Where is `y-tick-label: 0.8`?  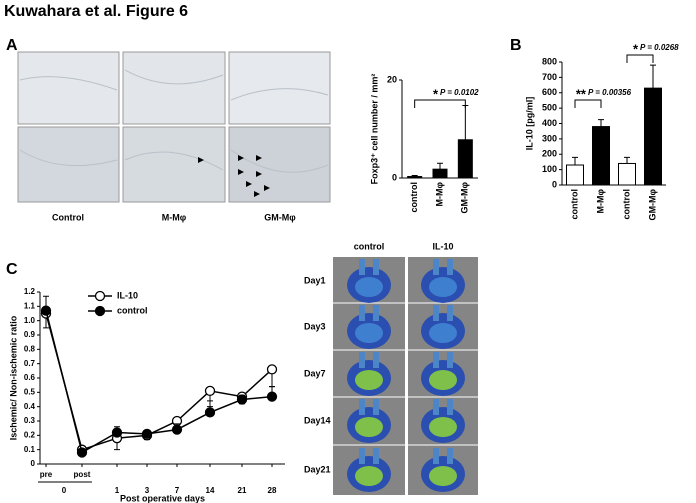 y-tick-label: 0.8 is located at coordinates (30, 348).